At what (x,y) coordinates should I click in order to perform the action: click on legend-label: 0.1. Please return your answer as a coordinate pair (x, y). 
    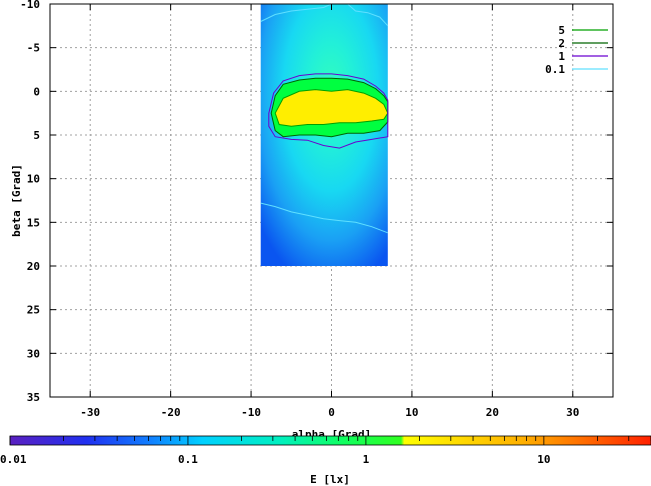
    Looking at the image, I should click on (555, 69).